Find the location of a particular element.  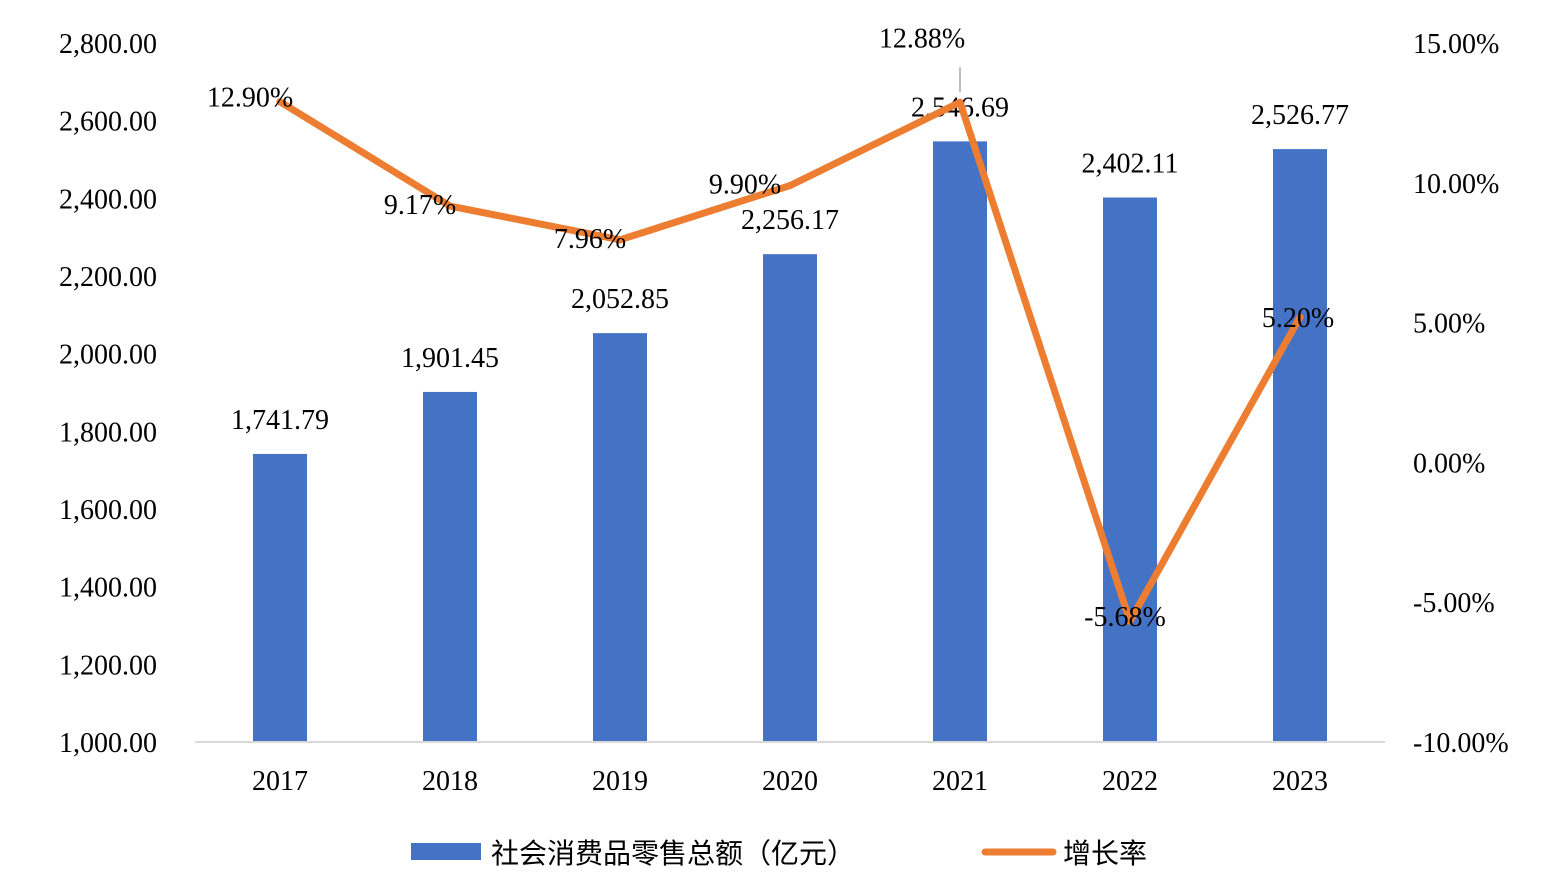

bar-data-label: 2,052.85 is located at coordinates (620, 299).